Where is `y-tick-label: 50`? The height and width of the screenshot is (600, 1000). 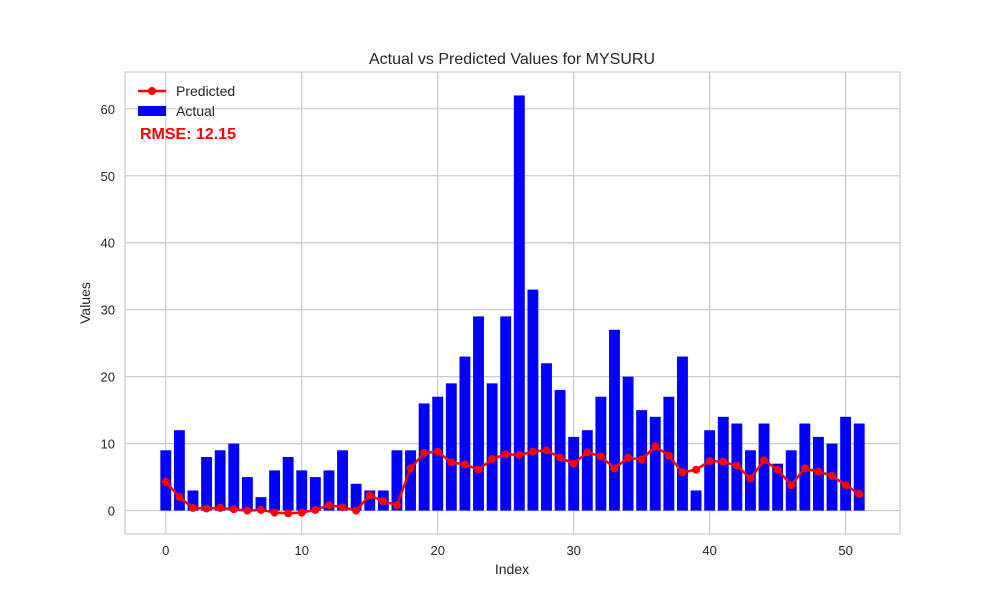 y-tick-label: 50 is located at coordinates (108, 176).